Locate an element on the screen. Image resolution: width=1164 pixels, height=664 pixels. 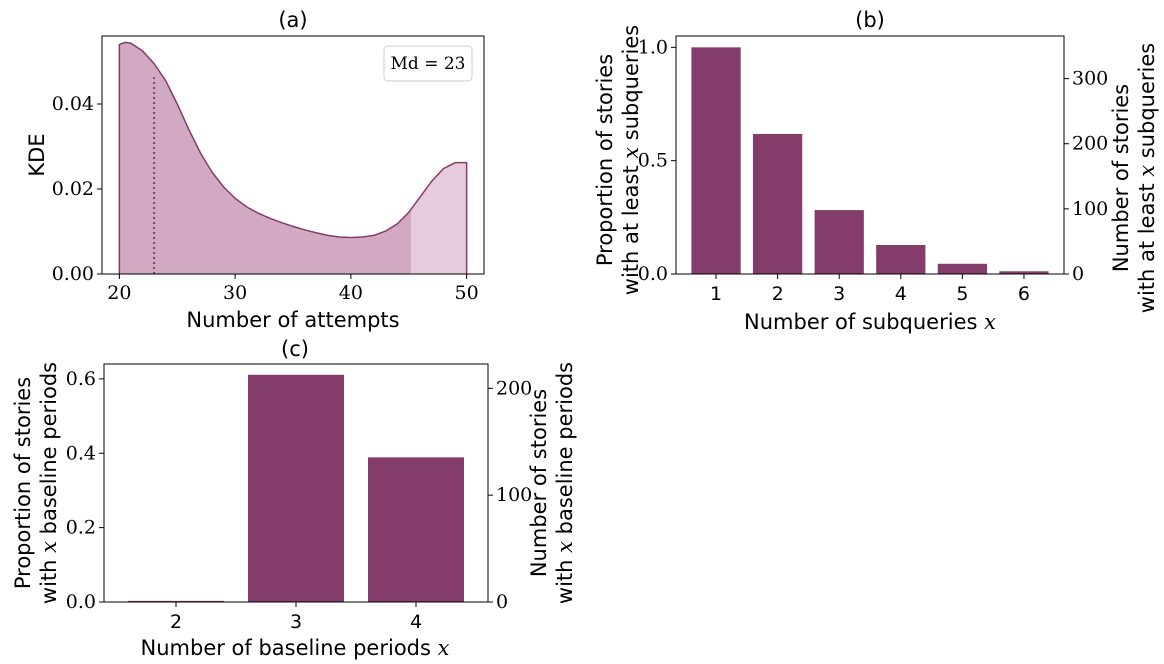
x-tick-label: 30 is located at coordinates (235, 293).